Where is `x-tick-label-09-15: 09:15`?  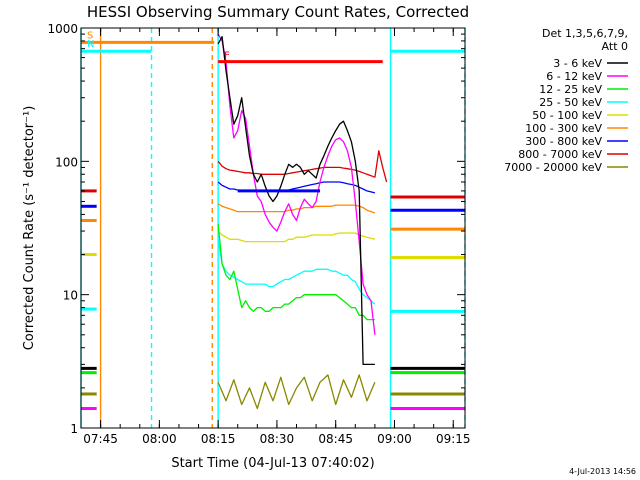 x-tick-label-09-15: 09:15 is located at coordinates (453, 439).